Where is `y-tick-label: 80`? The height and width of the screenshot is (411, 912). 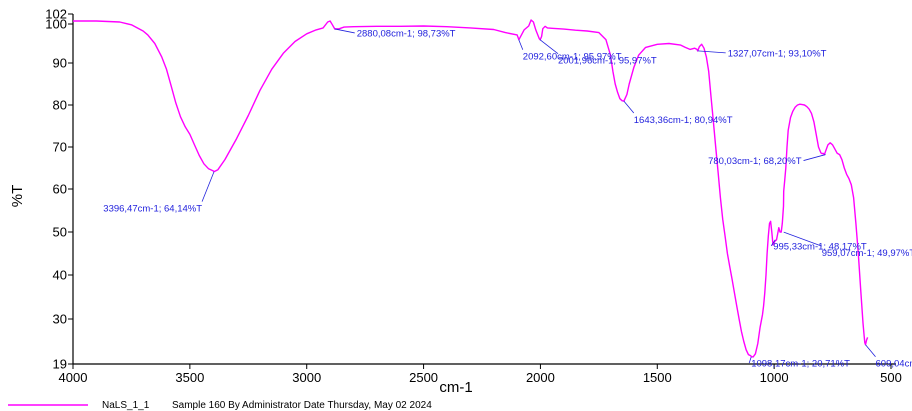
y-tick-label: 80 is located at coordinates (60, 105).